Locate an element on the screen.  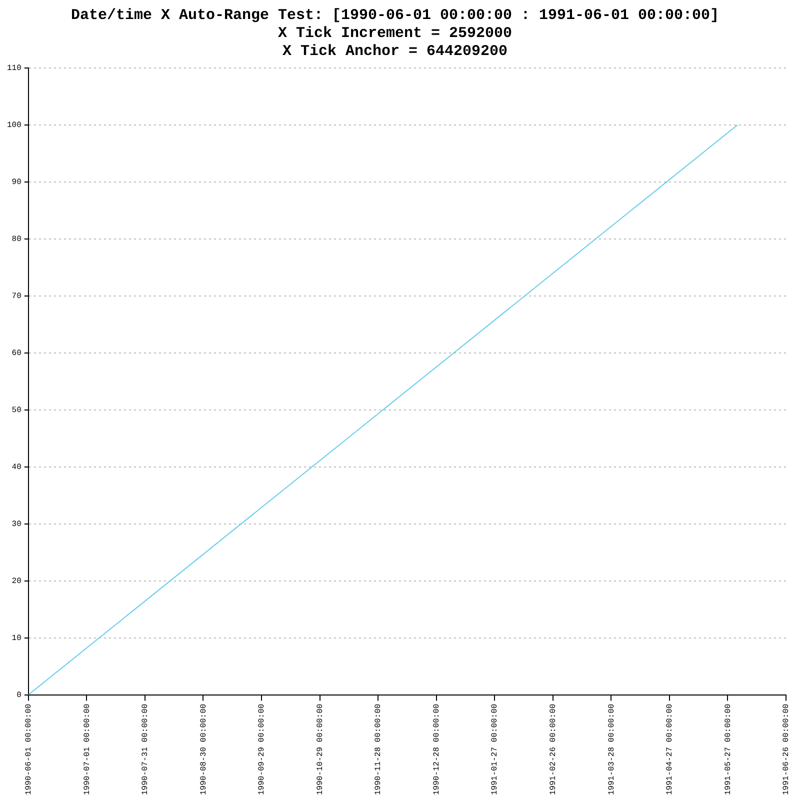
y-tick-label: 90 is located at coordinates (17, 183).